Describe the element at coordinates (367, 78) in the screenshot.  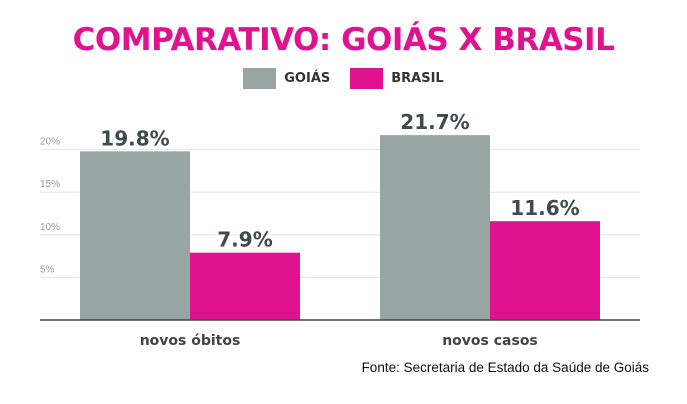
I see `legend-swatch-brasil` at that location.